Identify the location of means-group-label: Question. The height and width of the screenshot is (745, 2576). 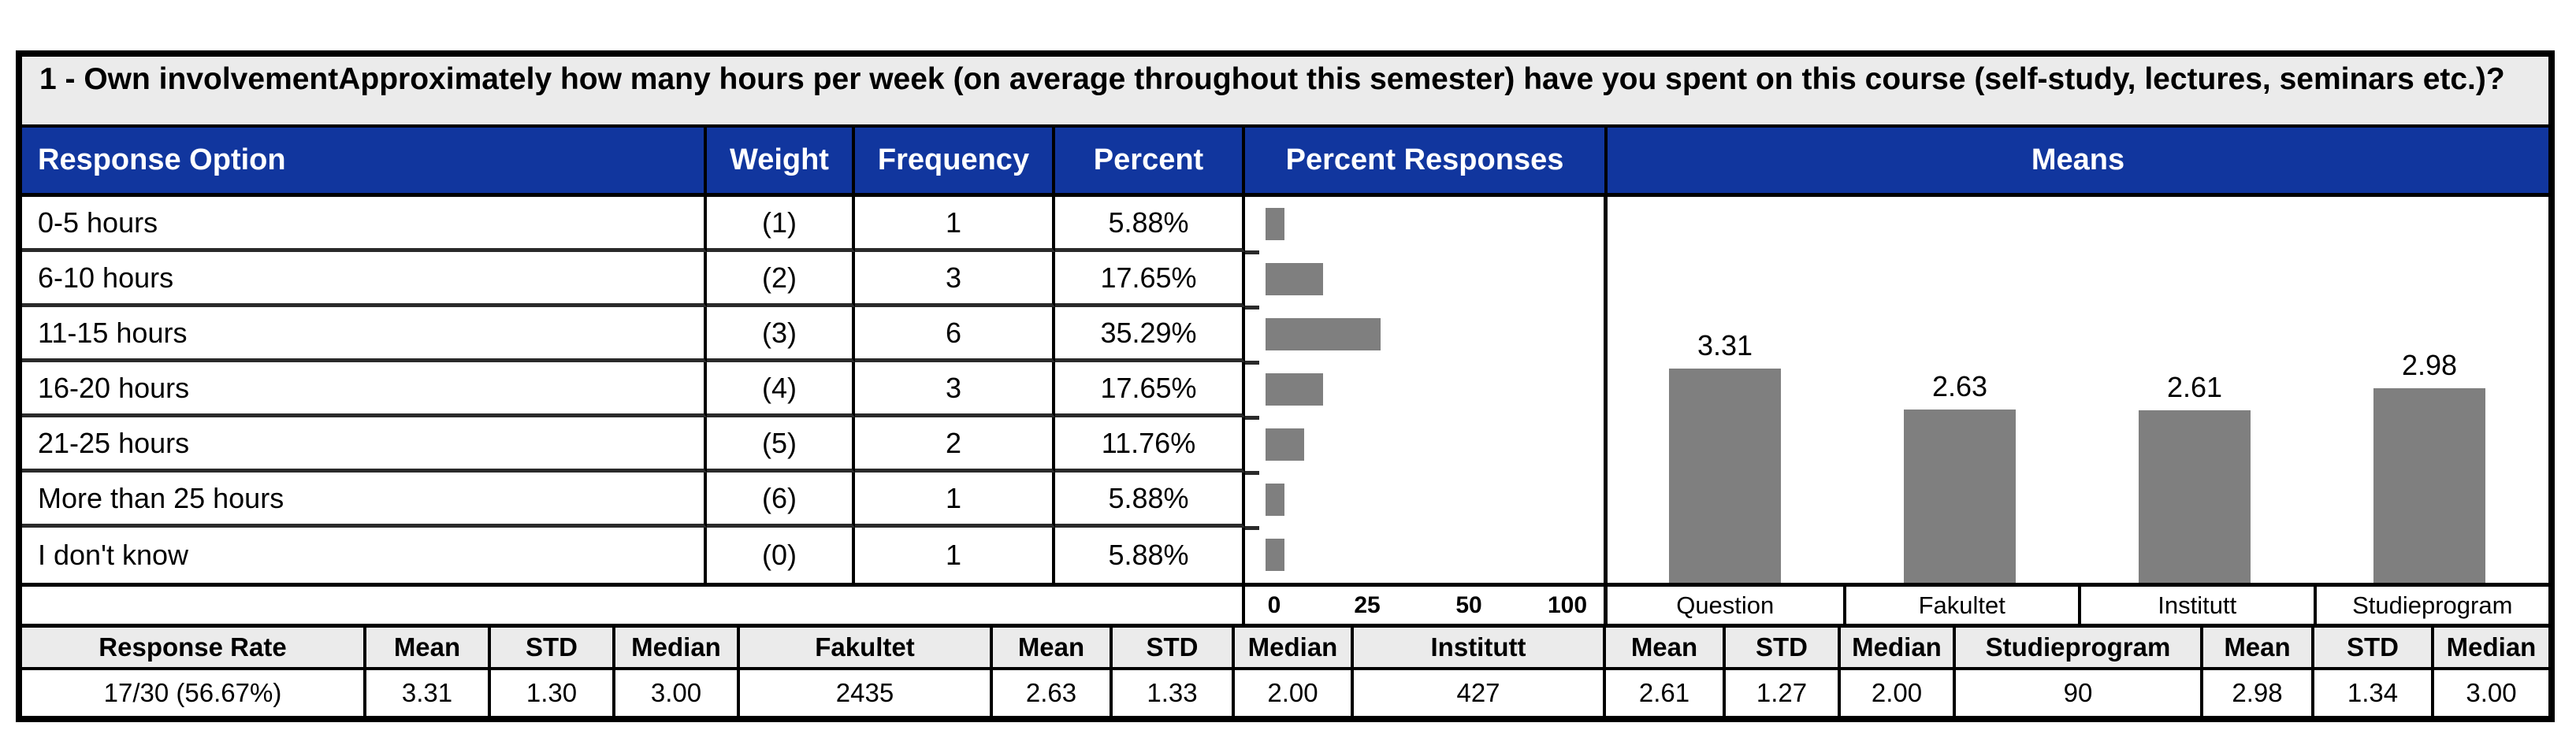
(1725, 605).